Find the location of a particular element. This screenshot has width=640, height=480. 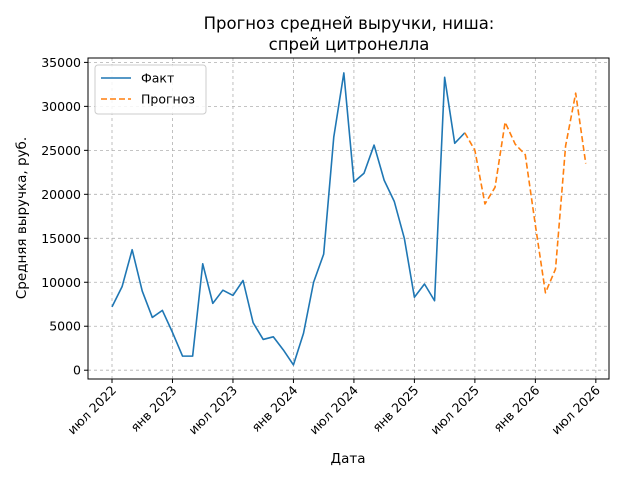

series-line-forecast is located at coordinates (525, 193).